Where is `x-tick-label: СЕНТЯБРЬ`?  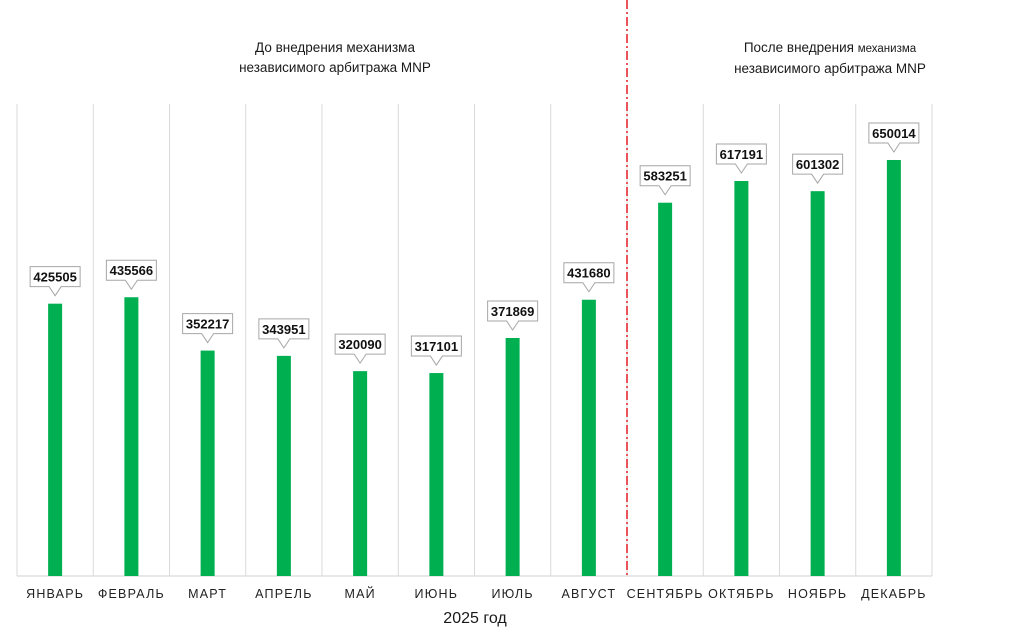 x-tick-label: СЕНТЯБРЬ is located at coordinates (665, 594).